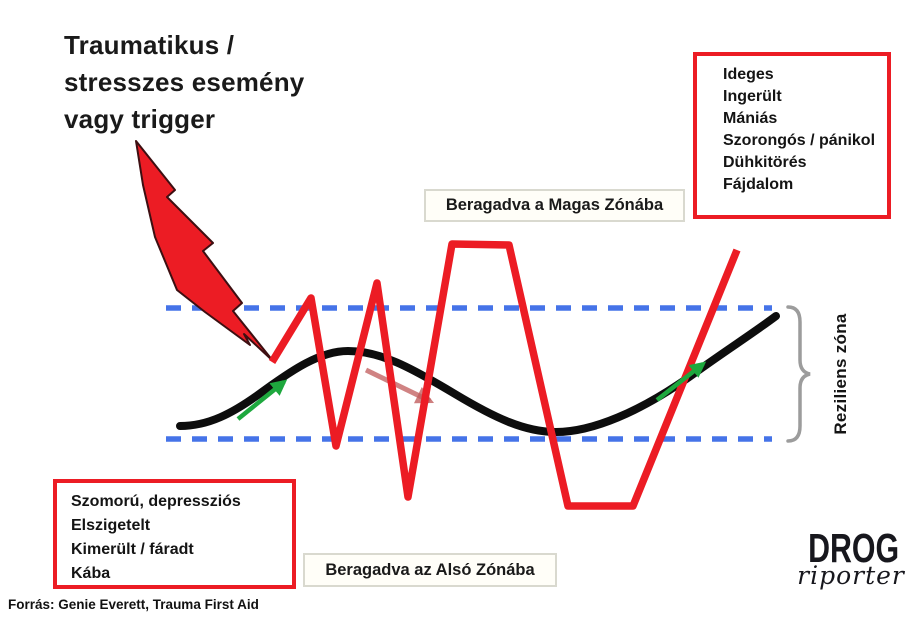 The width and height of the screenshot is (916, 621). I want to click on symptom-item: Fájdalom, so click(758, 184).